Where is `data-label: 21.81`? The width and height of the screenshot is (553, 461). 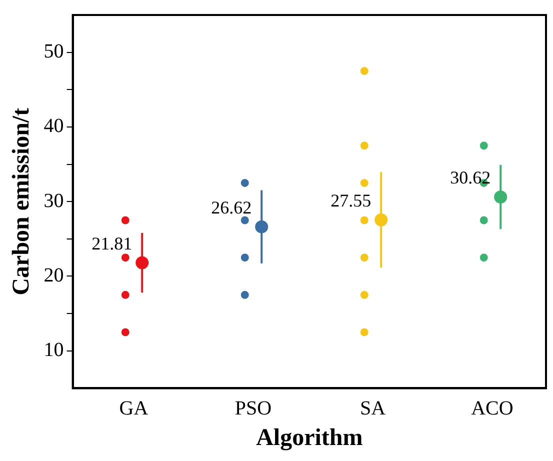 data-label: 21.81 is located at coordinates (112, 243).